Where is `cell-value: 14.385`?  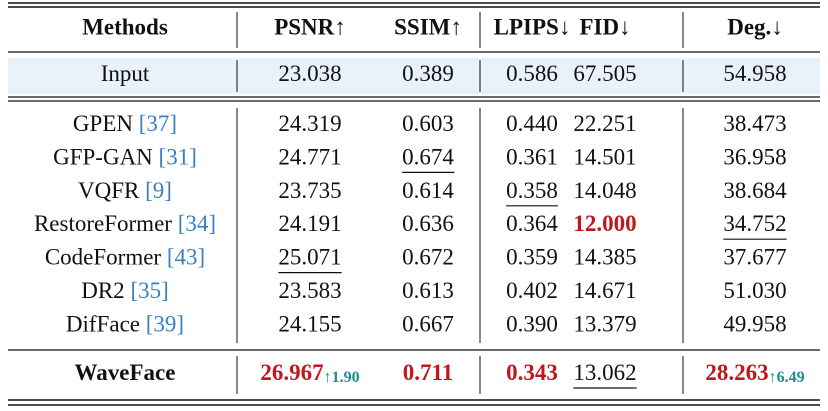 cell-value: 14.385 is located at coordinates (604, 257).